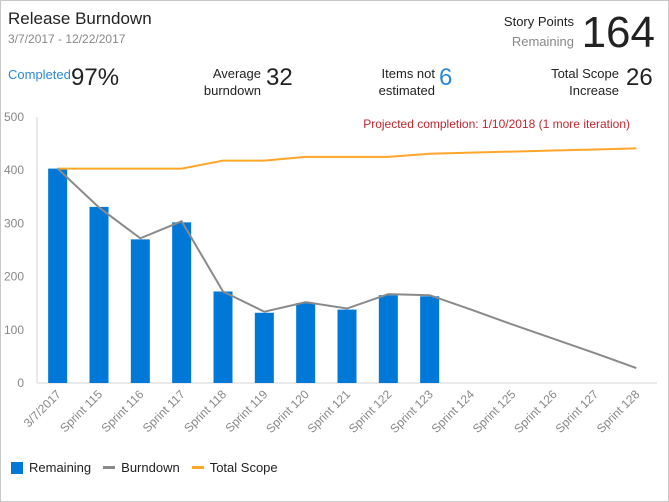 The width and height of the screenshot is (669, 502). Describe the element at coordinates (243, 467) in the screenshot. I see `legend-total-scope: Total Scope` at that location.